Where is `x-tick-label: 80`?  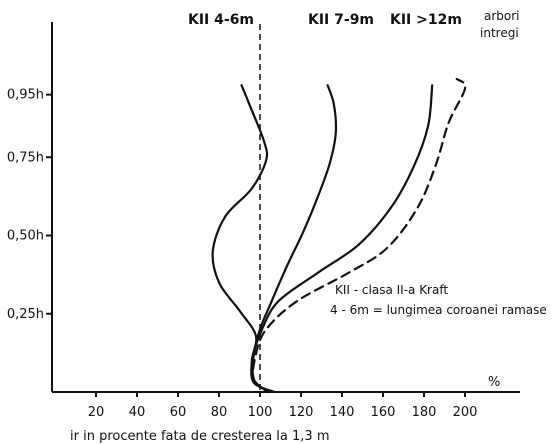
x-tick-label: 80 is located at coordinates (219, 412).